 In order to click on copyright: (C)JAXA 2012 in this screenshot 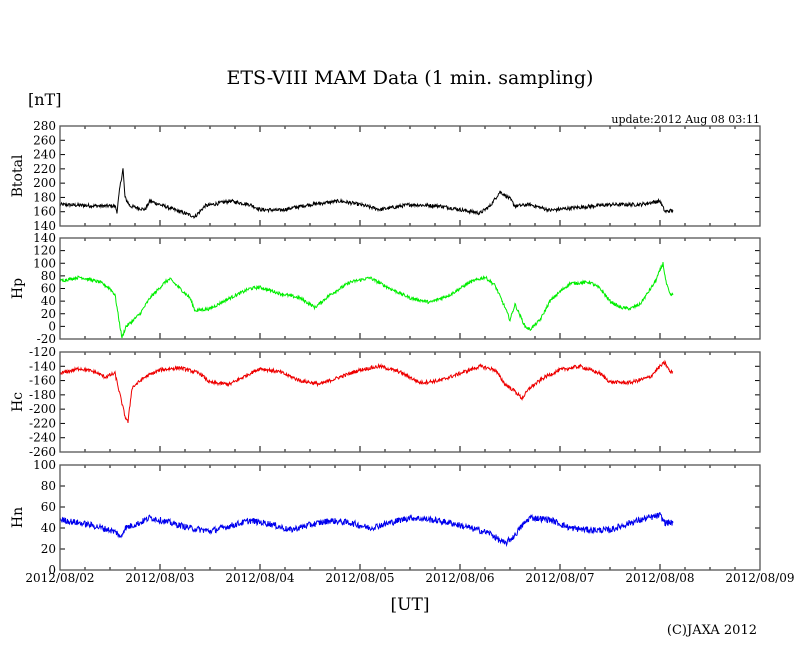, I will do `click(712, 630)`.